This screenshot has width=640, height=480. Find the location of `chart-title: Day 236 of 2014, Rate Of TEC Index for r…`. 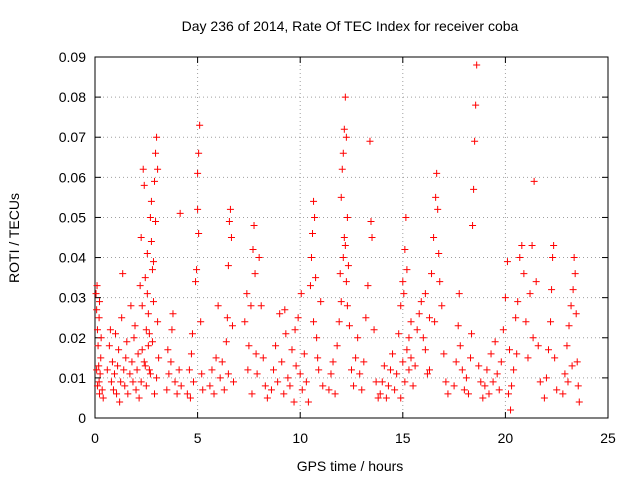

chart-title: Day 236 of 2014, Rate Of TEC Index for r… is located at coordinates (350, 26).